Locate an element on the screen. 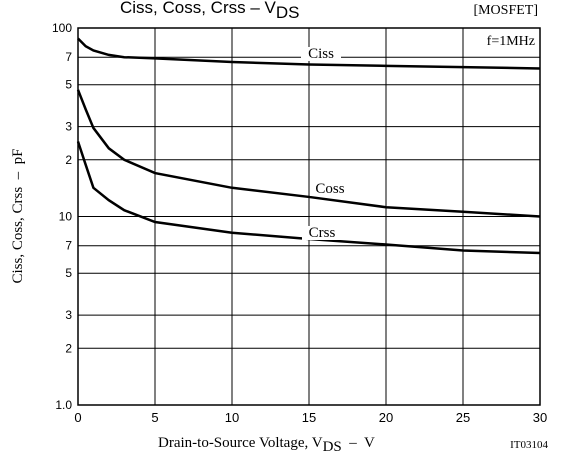 The image size is (561, 456). chart-title: Ciss, Coss, Crss – VDS is located at coordinates (209, 11).